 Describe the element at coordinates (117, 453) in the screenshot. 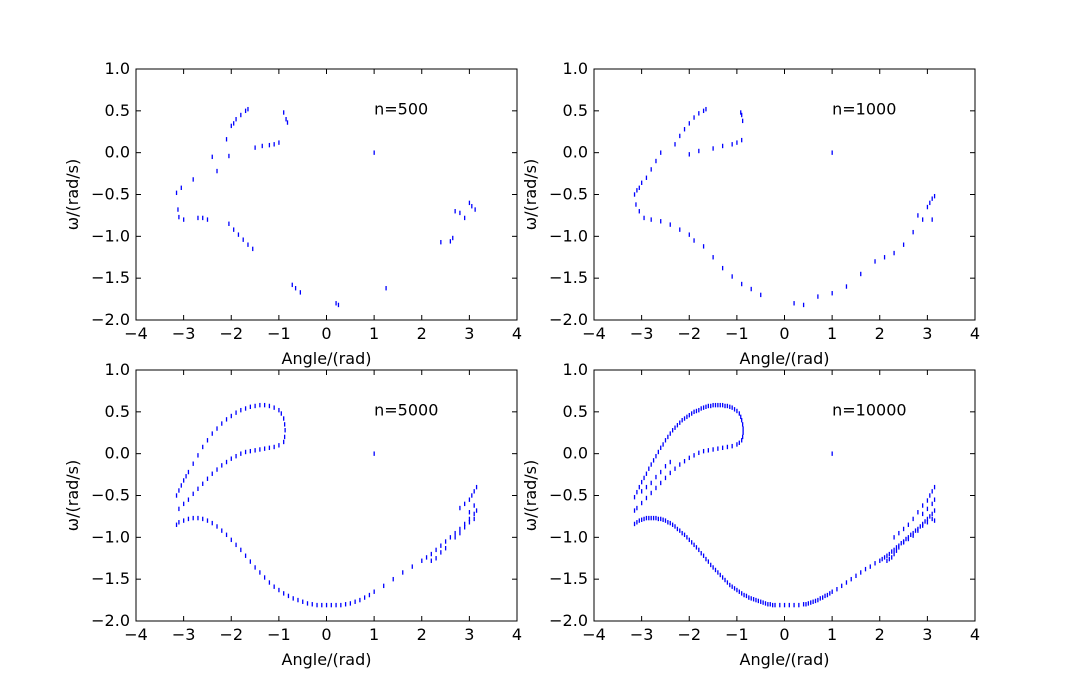

I see `y-tick-label: 0.0` at that location.